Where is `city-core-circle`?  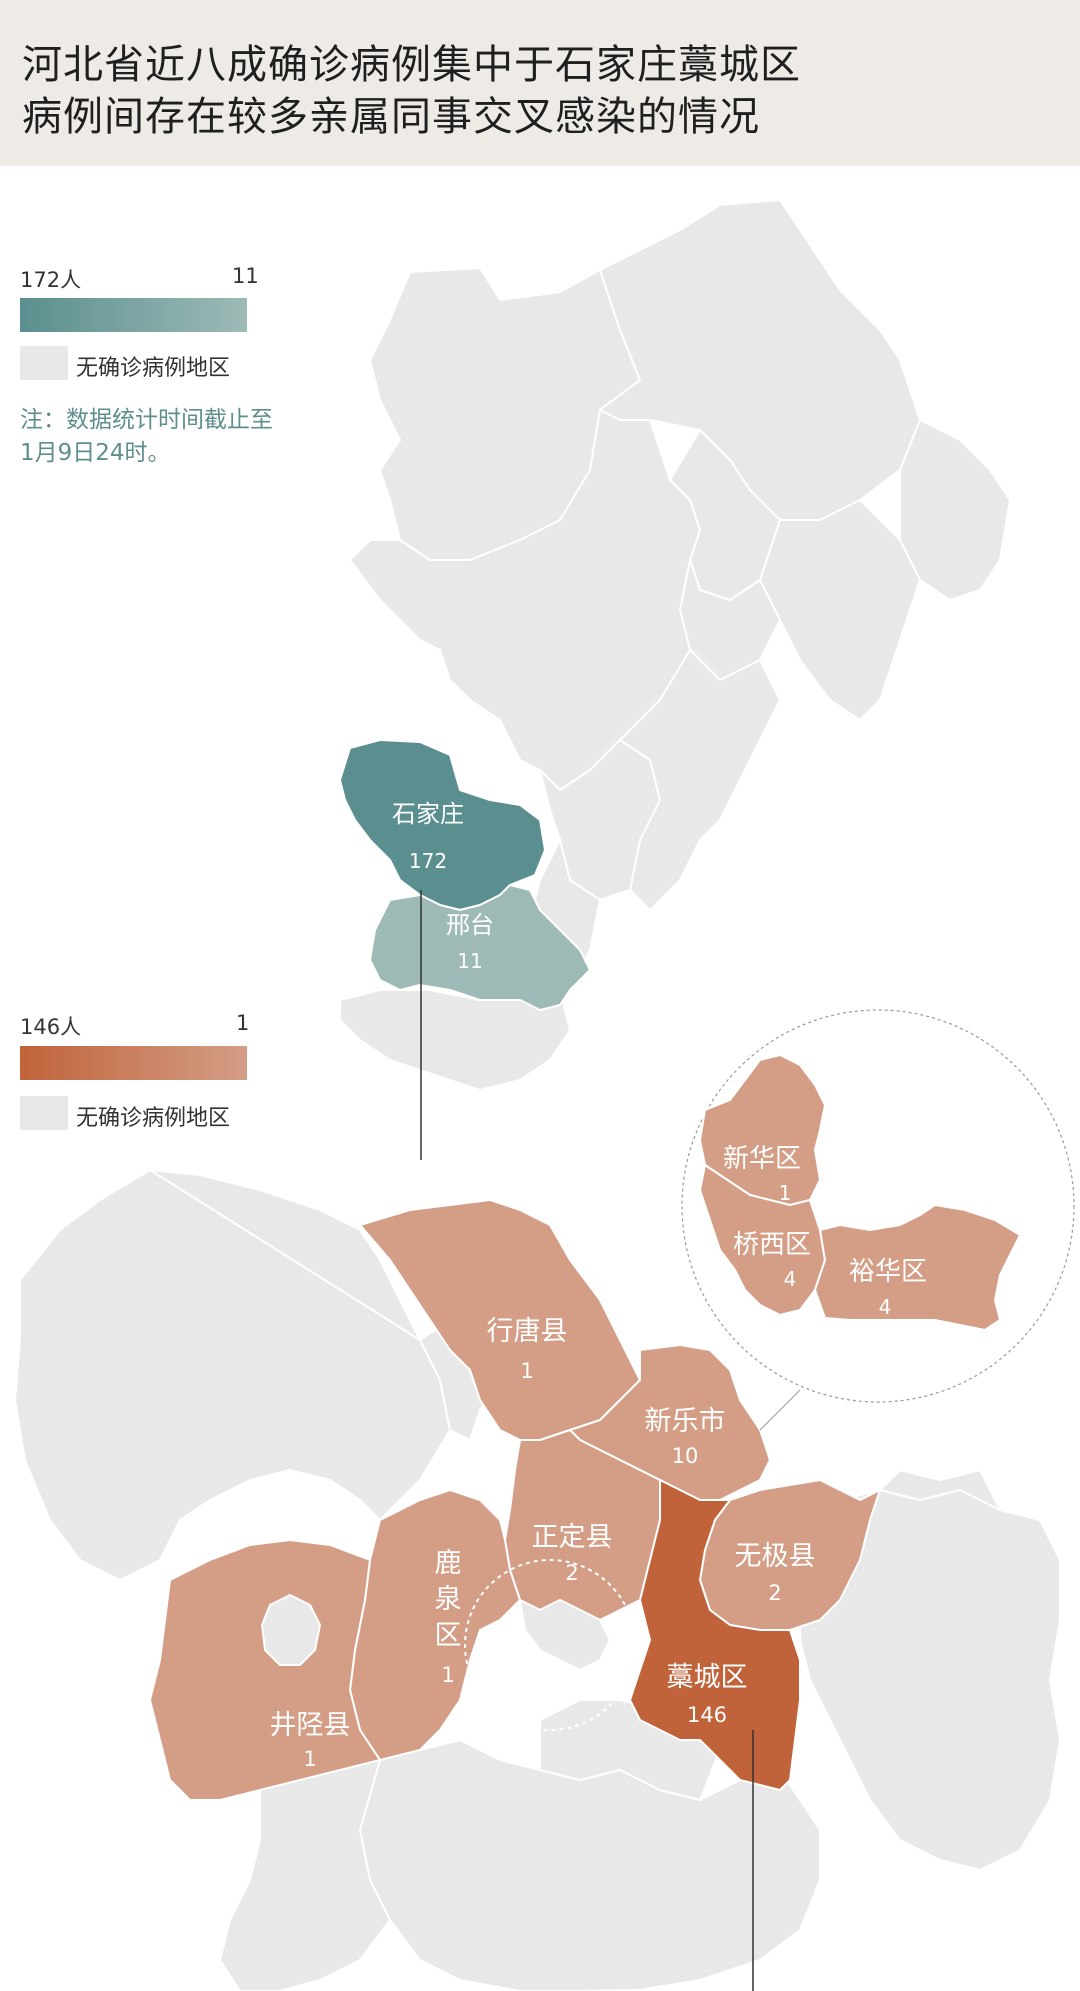
city-core-circle is located at coordinates (550, 1645).